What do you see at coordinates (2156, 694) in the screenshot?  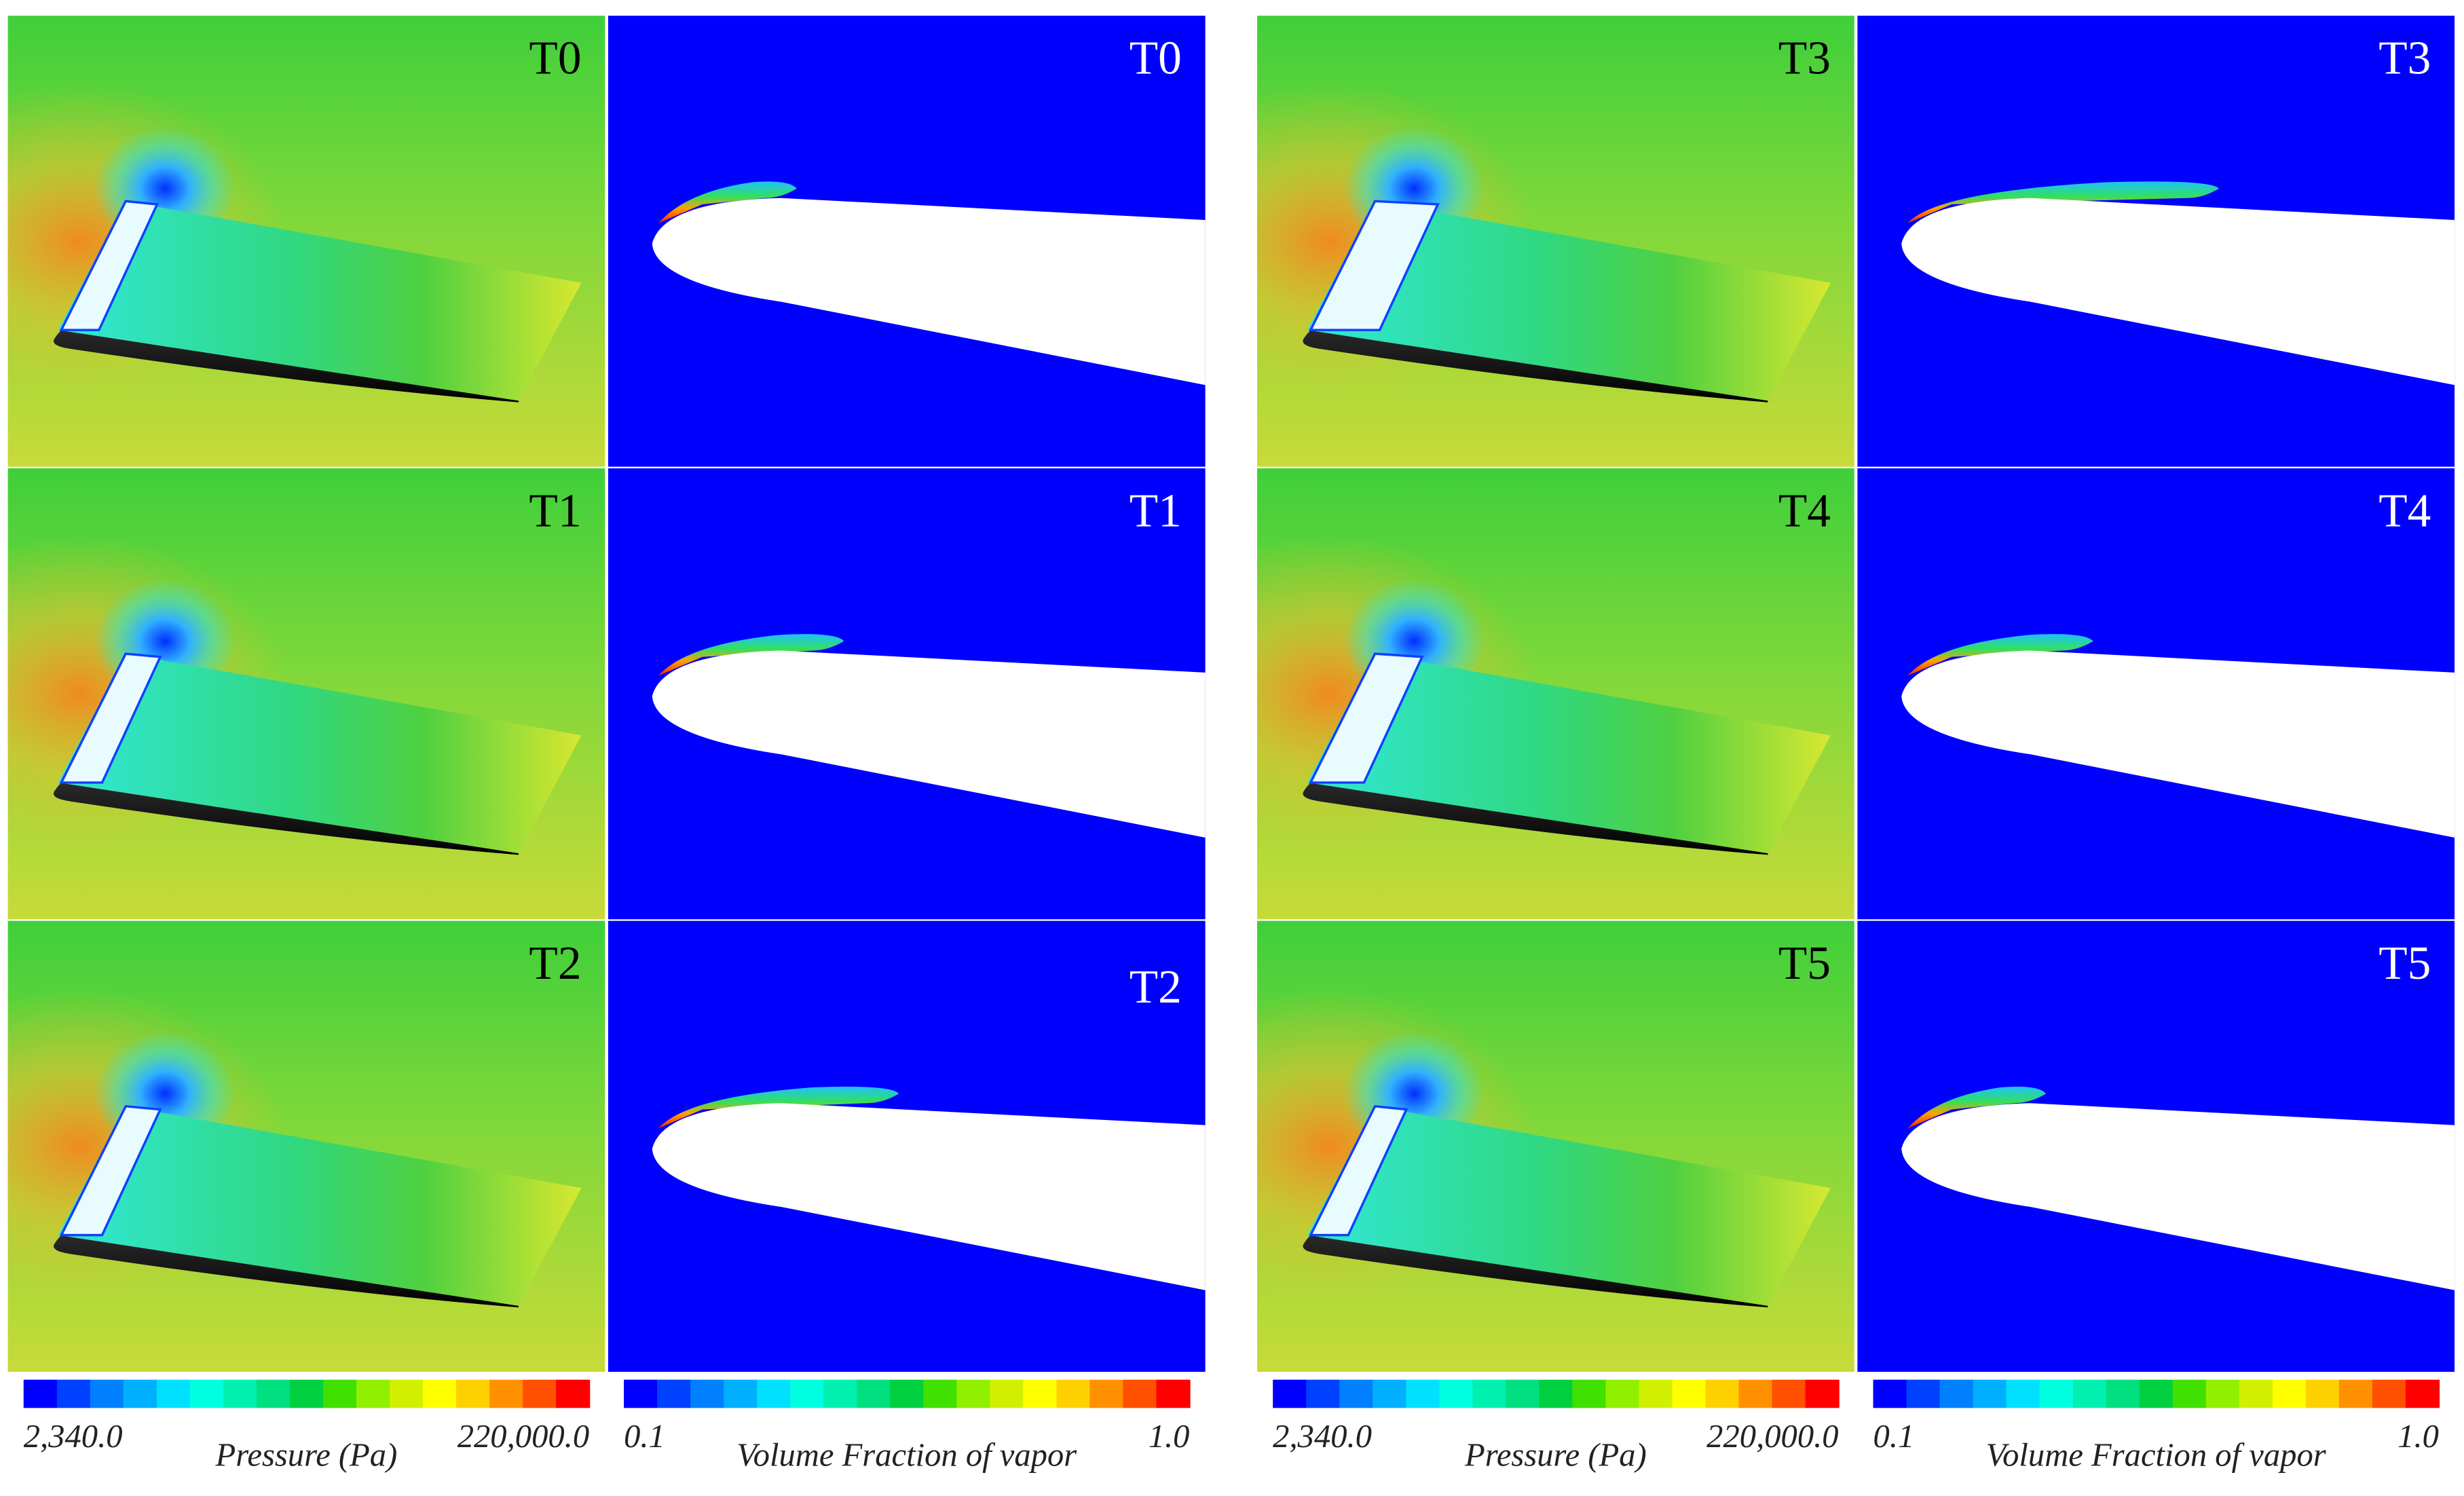 I see `vapor-panel: T4` at bounding box center [2156, 694].